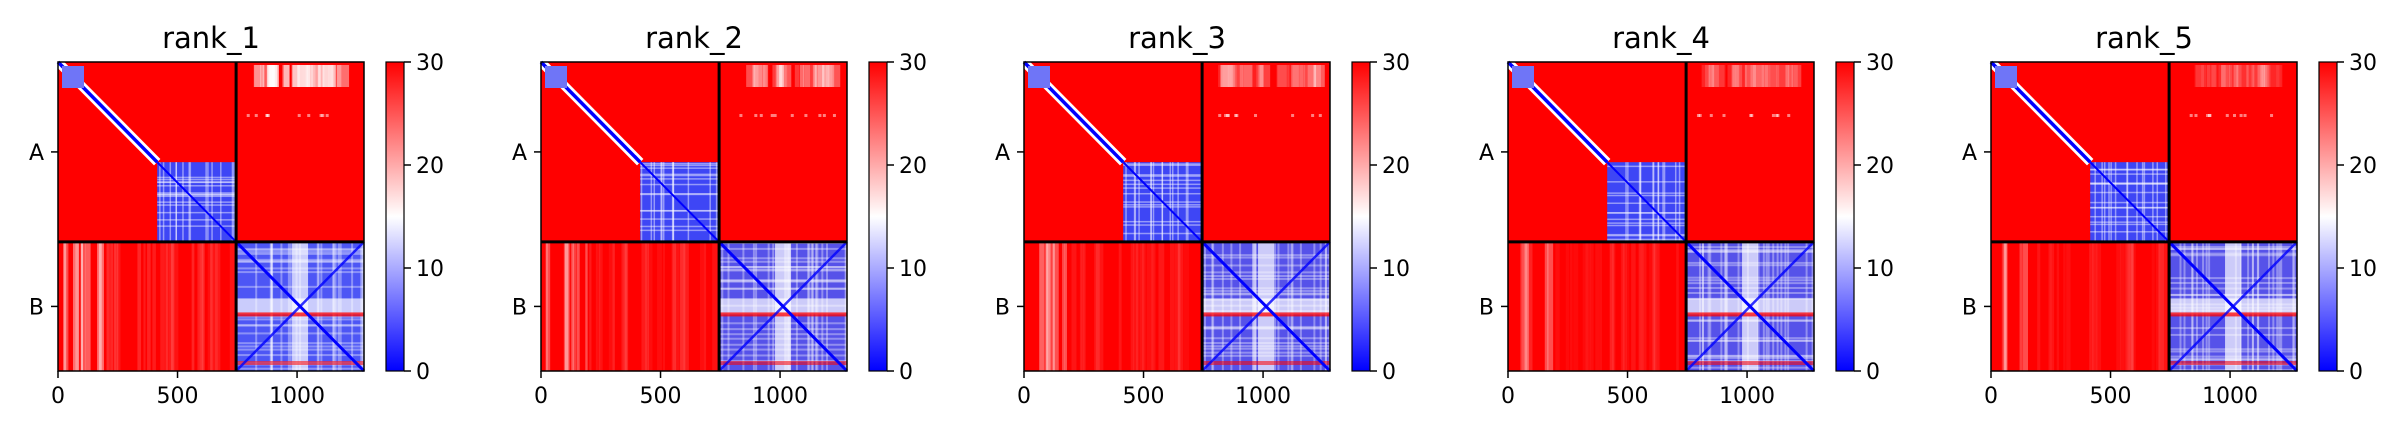  What do you see at coordinates (1661, 38) in the screenshot?
I see `panel-title: rank_4` at bounding box center [1661, 38].